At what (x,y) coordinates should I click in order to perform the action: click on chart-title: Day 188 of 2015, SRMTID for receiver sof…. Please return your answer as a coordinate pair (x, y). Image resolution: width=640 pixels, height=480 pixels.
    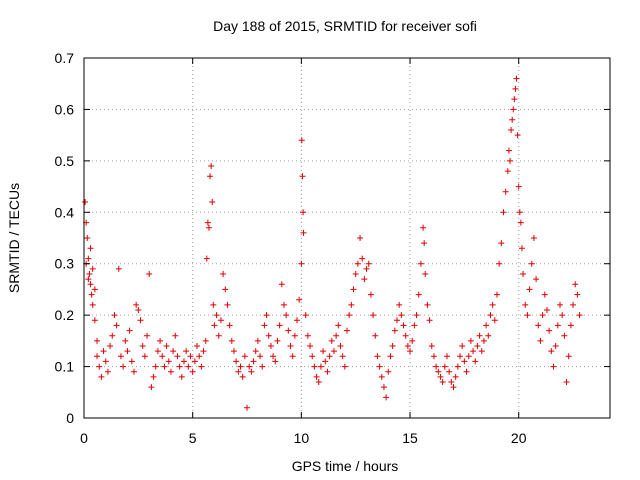
    Looking at the image, I should click on (345, 26).